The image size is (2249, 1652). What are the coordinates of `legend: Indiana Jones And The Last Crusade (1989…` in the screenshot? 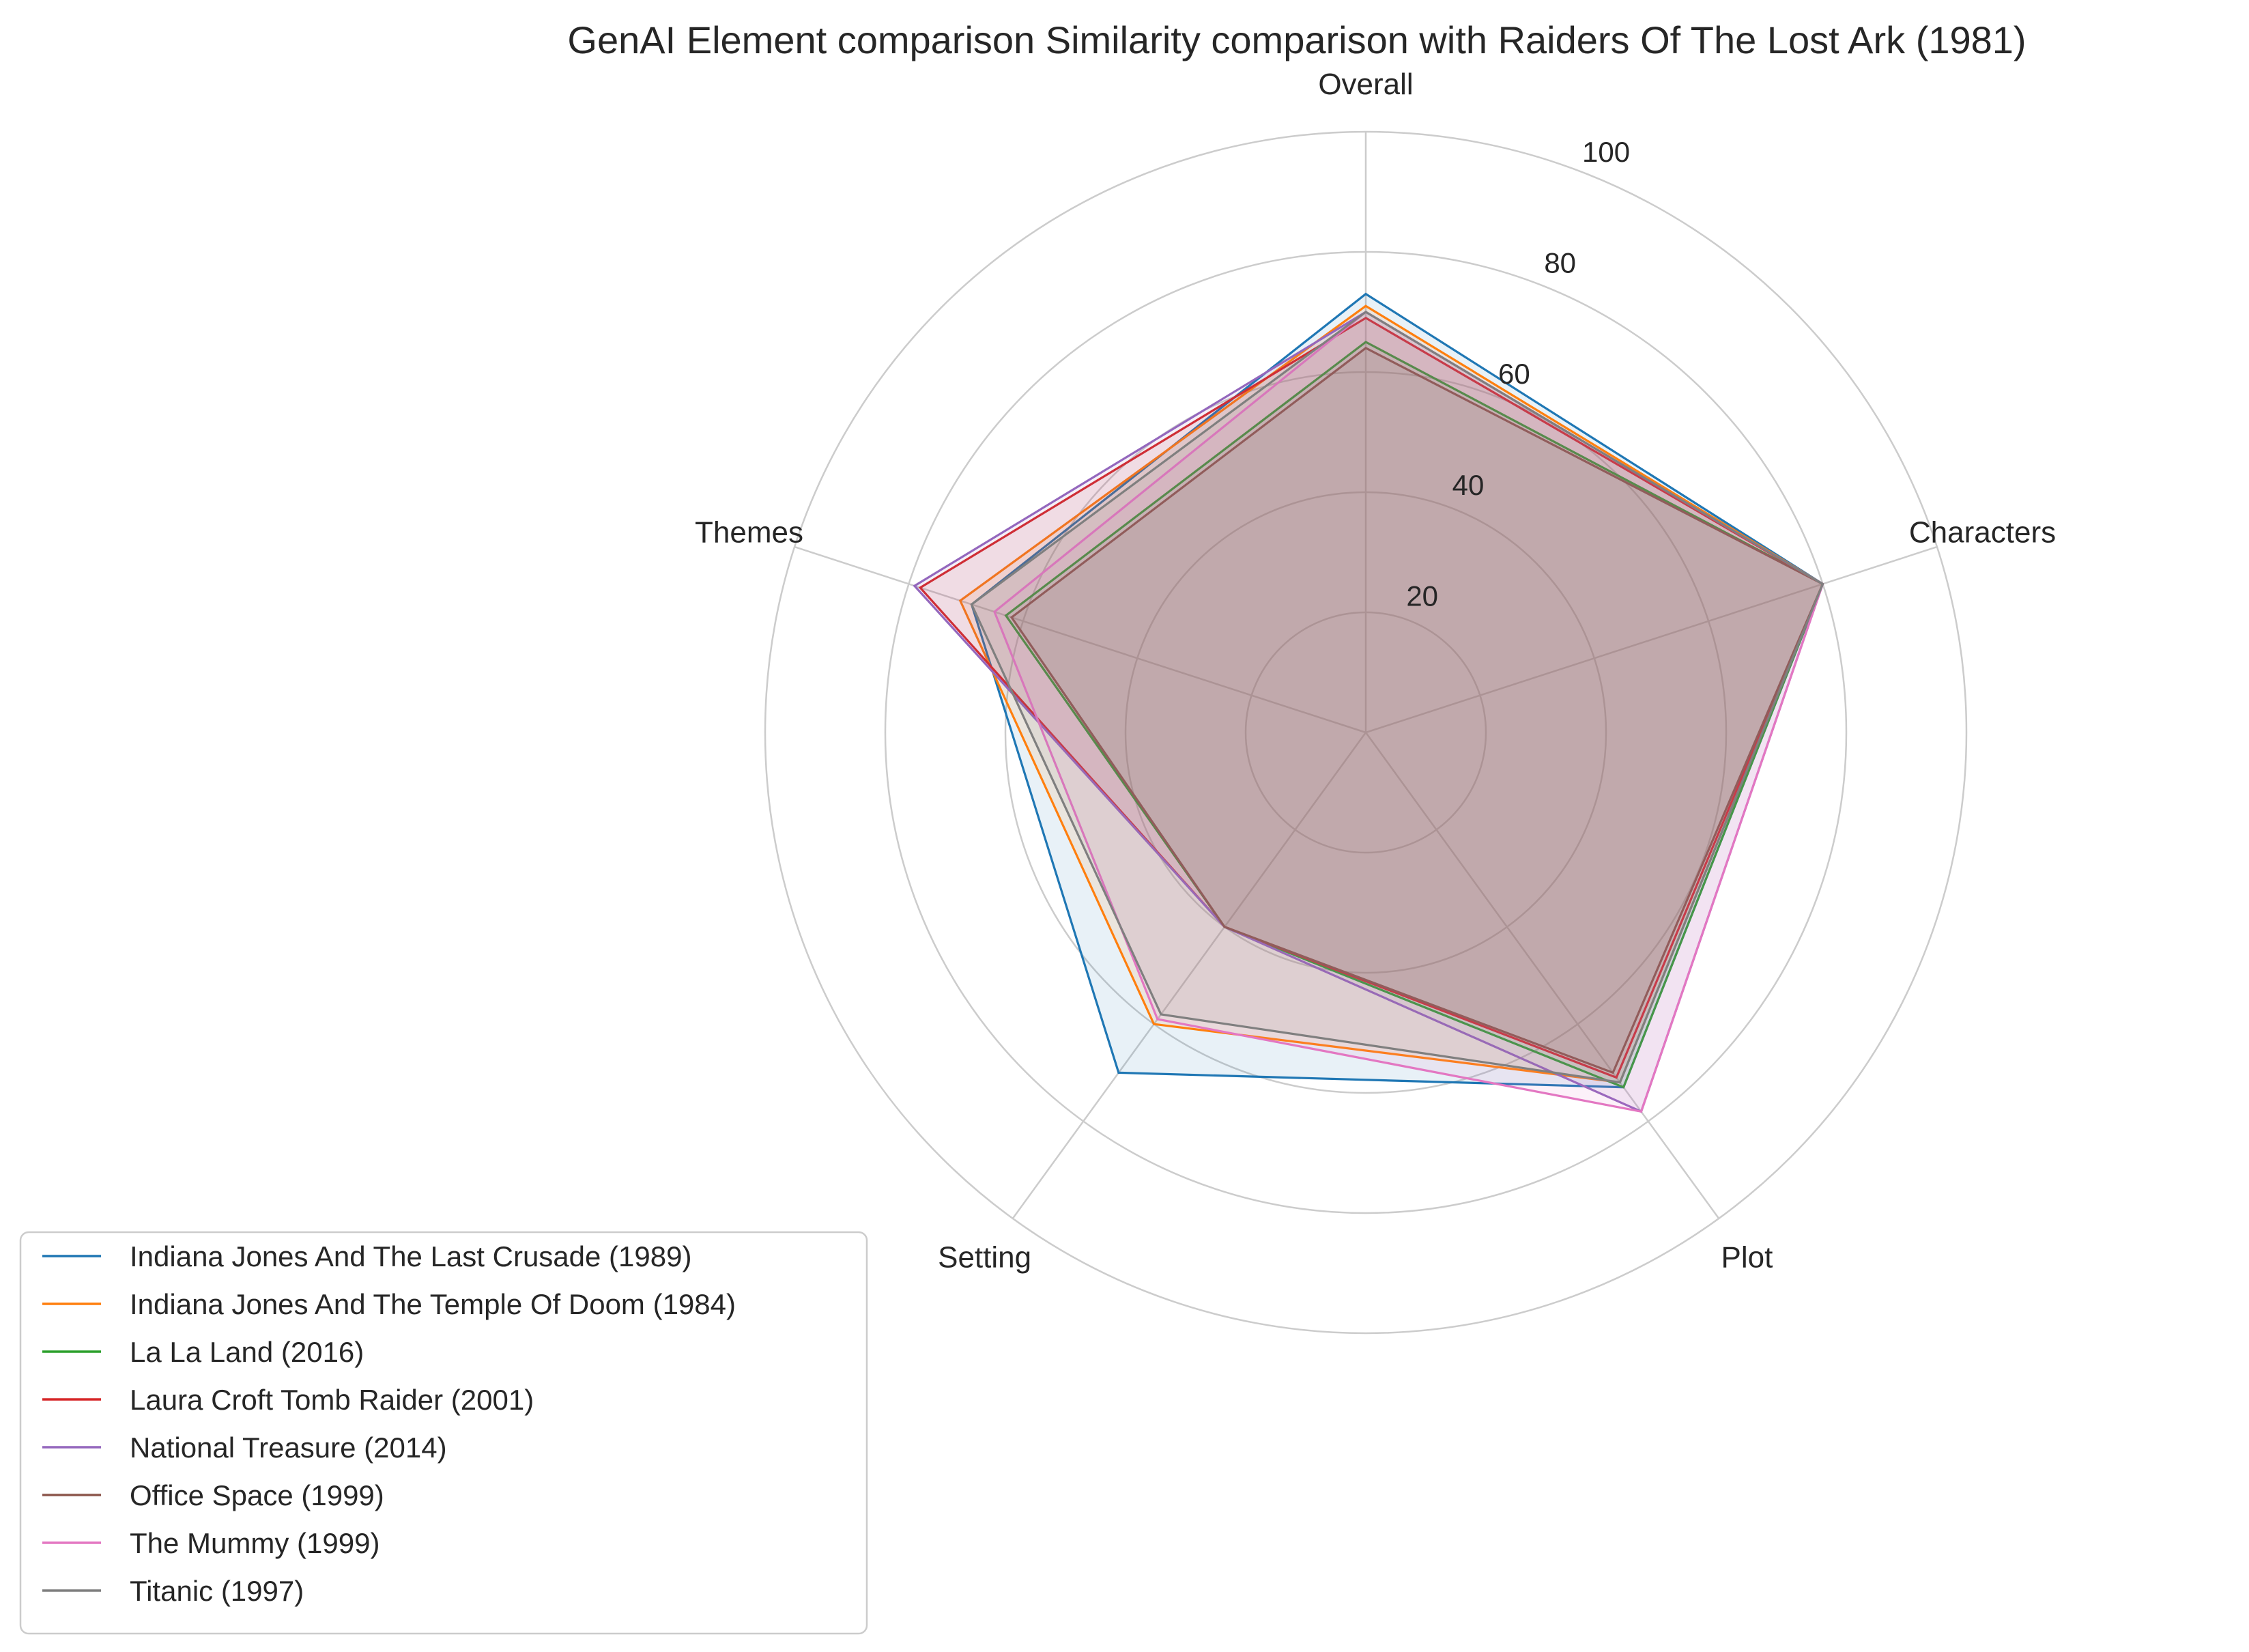 It's located at (443, 1433).